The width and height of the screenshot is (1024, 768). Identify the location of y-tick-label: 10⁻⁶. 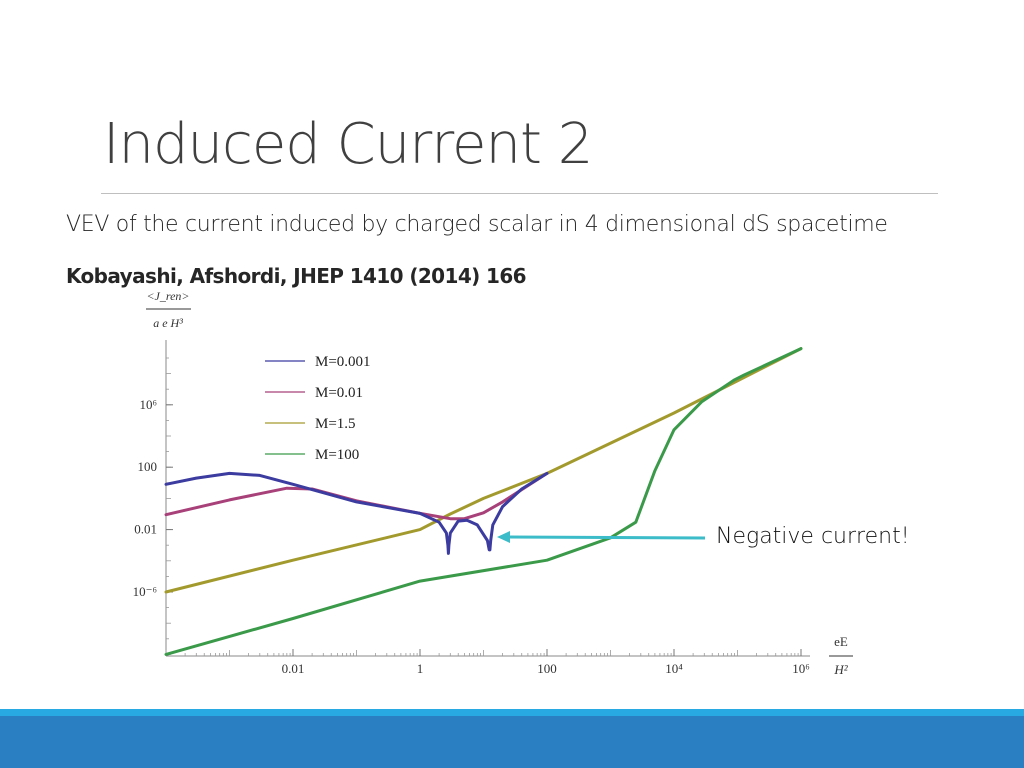
(145, 591).